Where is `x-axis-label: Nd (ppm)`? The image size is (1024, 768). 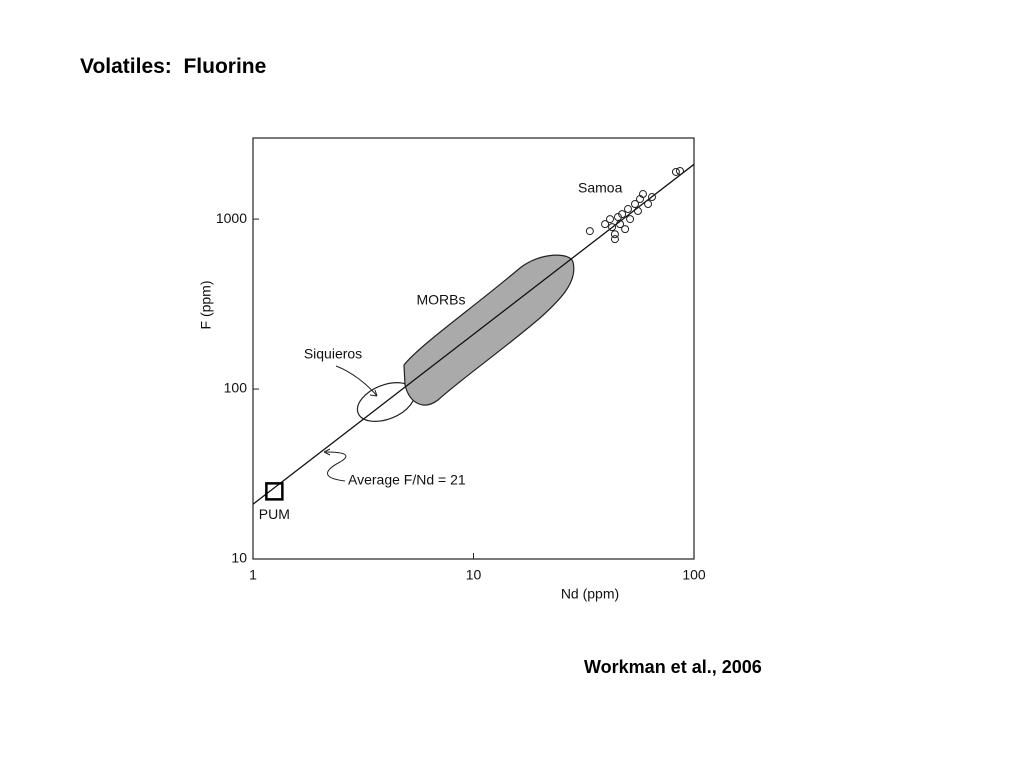 x-axis-label: Nd (ppm) is located at coordinates (590, 594).